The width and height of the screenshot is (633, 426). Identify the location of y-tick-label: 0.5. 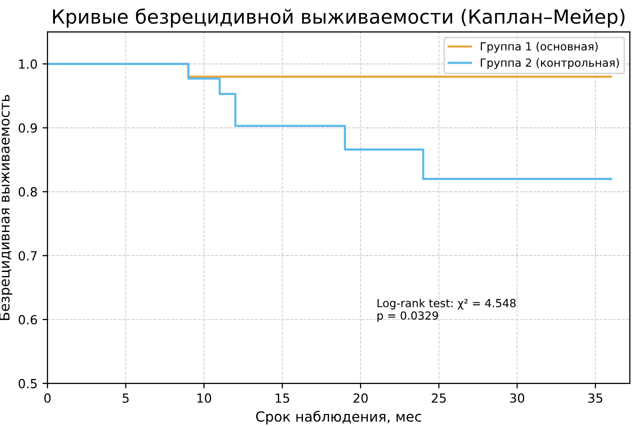
(27, 383).